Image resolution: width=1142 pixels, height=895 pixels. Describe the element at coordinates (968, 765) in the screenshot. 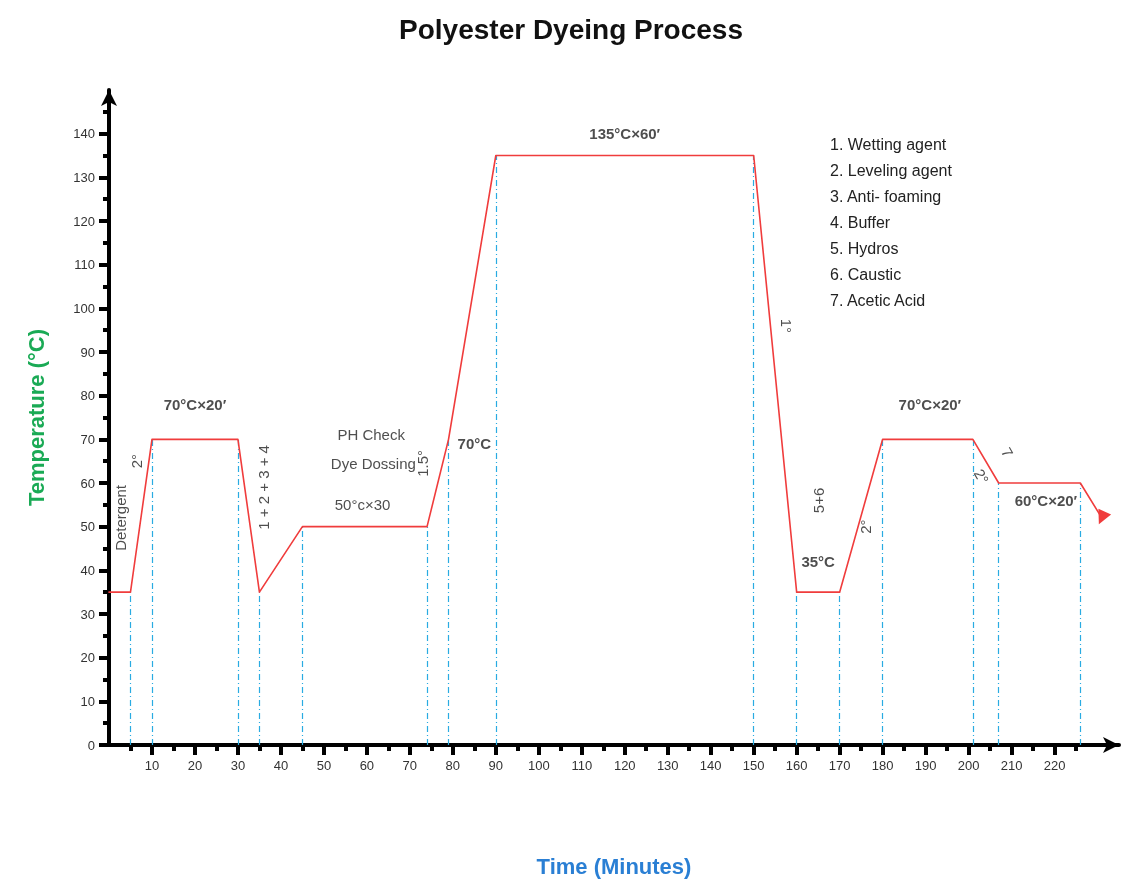

I see `x-tick-label: 200` at that location.